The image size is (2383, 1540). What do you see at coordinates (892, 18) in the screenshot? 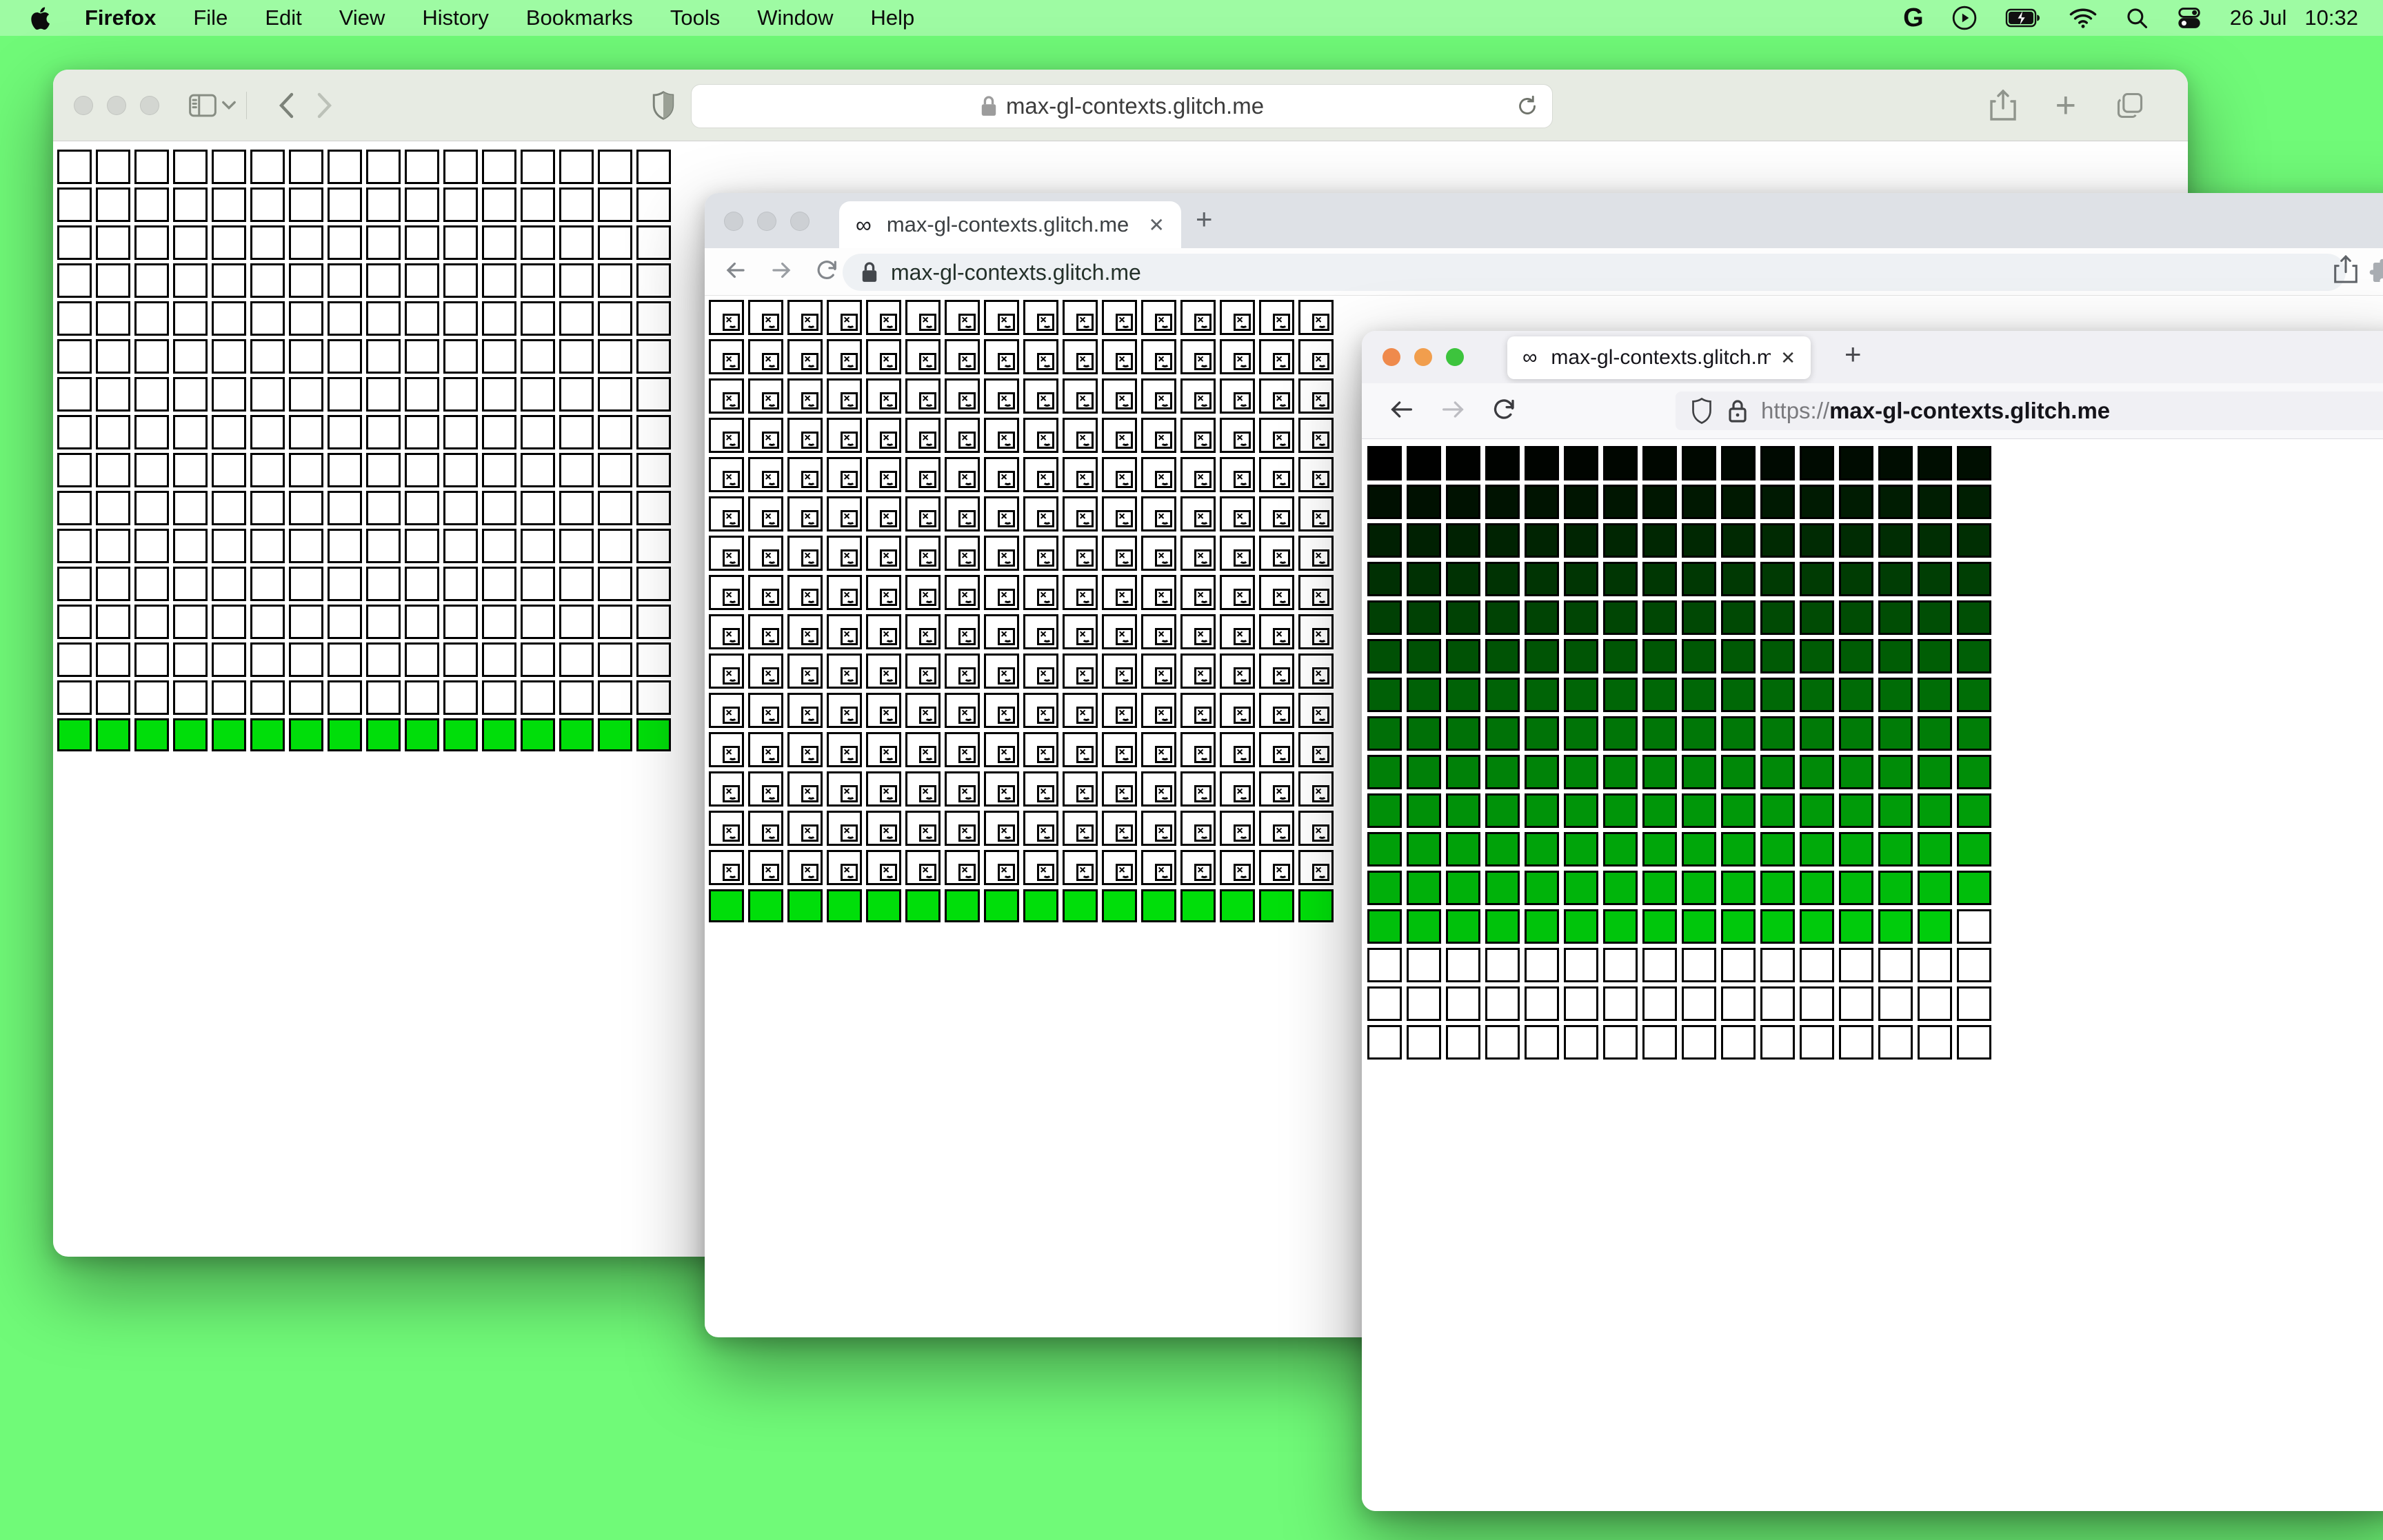
I see `menu-item-help: Help` at bounding box center [892, 18].